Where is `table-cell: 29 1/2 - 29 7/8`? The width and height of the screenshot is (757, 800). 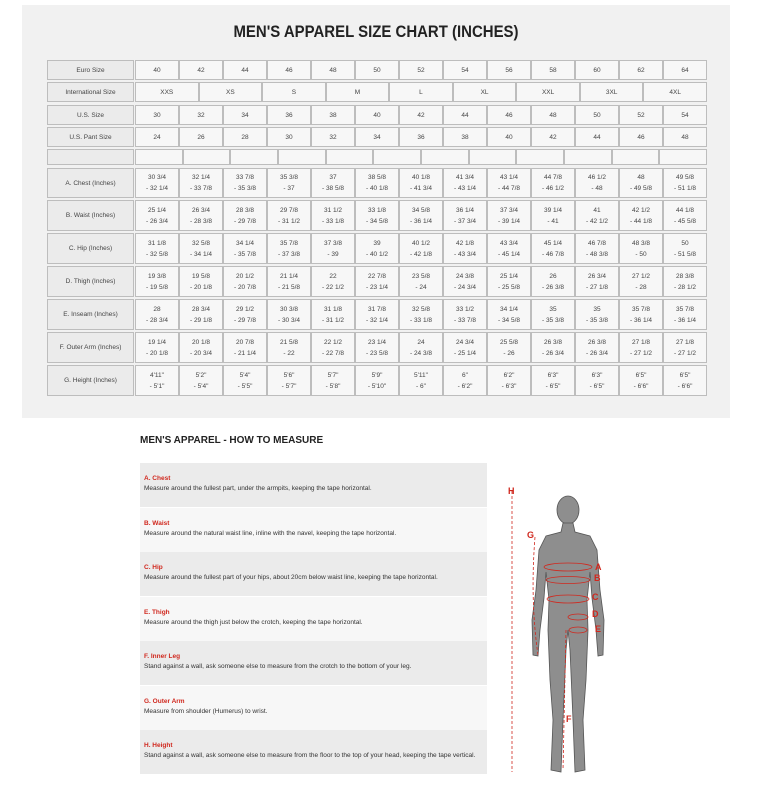
table-cell: 29 1/2 - 29 7/8 is located at coordinates (245, 314).